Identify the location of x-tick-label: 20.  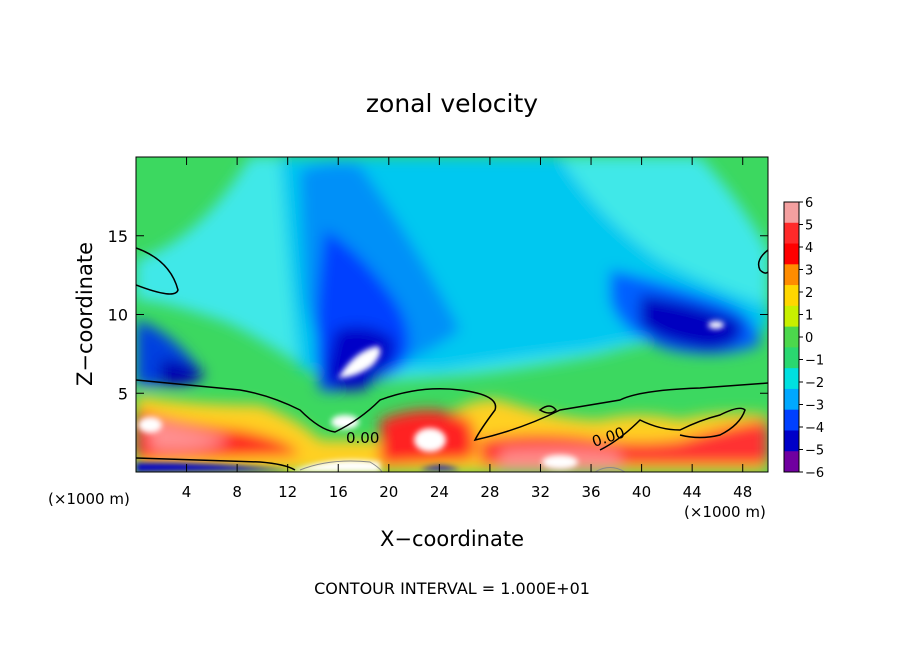
(388, 492).